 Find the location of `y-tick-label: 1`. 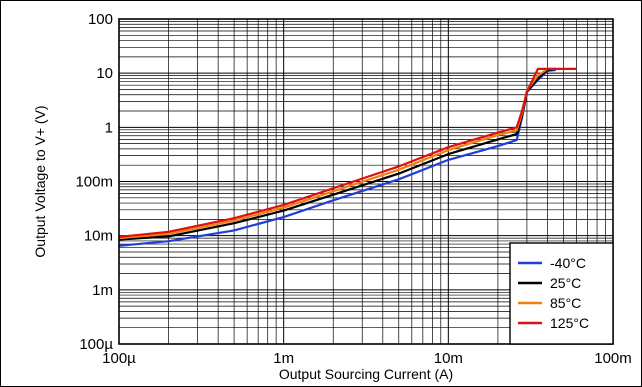

y-tick-label: 1 is located at coordinates (109, 127).